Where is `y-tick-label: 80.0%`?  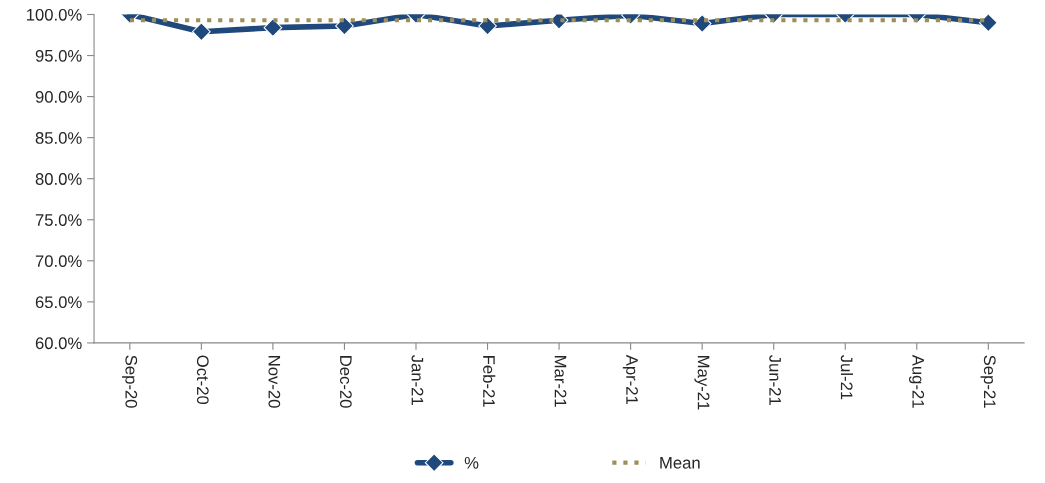 y-tick-label: 80.0% is located at coordinates (58, 179).